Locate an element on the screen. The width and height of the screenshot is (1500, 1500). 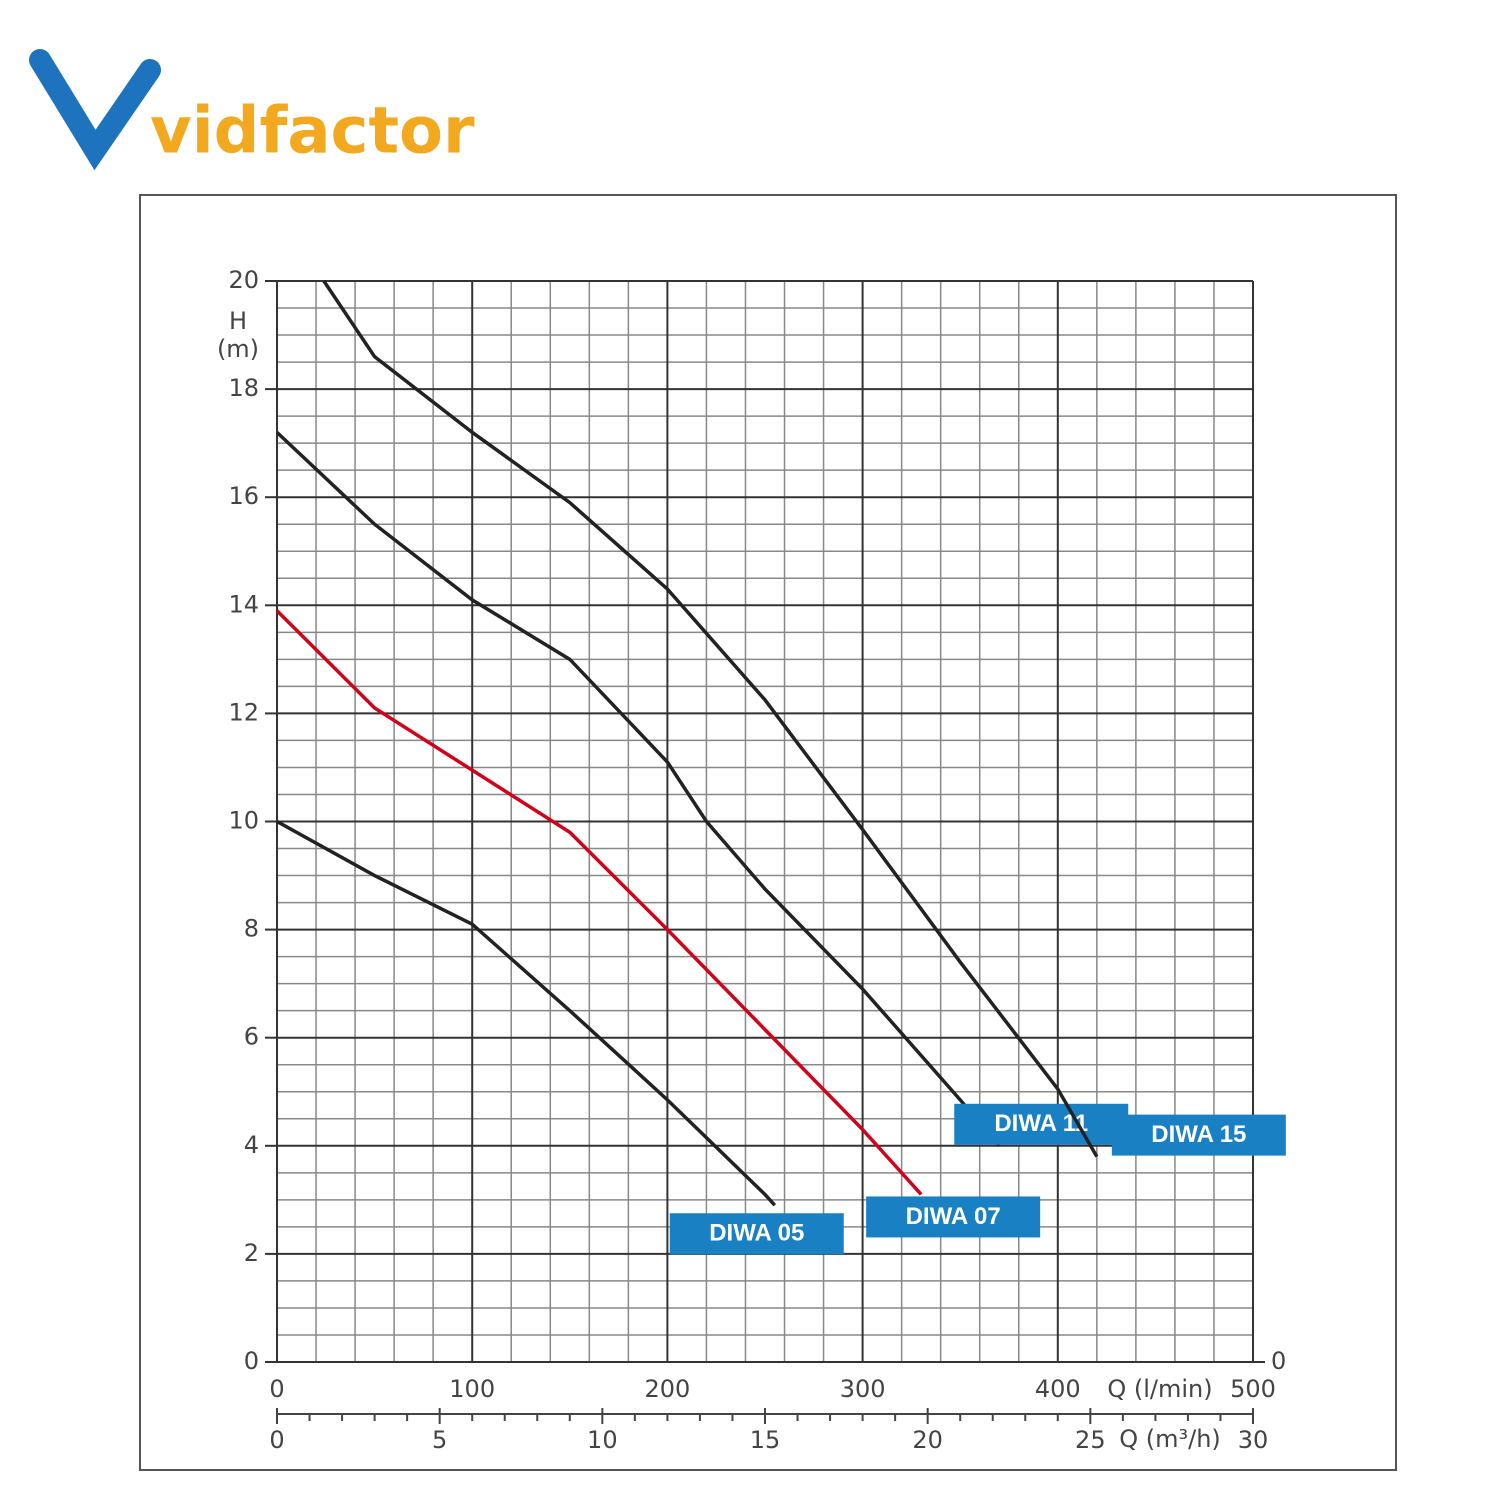
logo-text: vidfactor is located at coordinates (312, 132).